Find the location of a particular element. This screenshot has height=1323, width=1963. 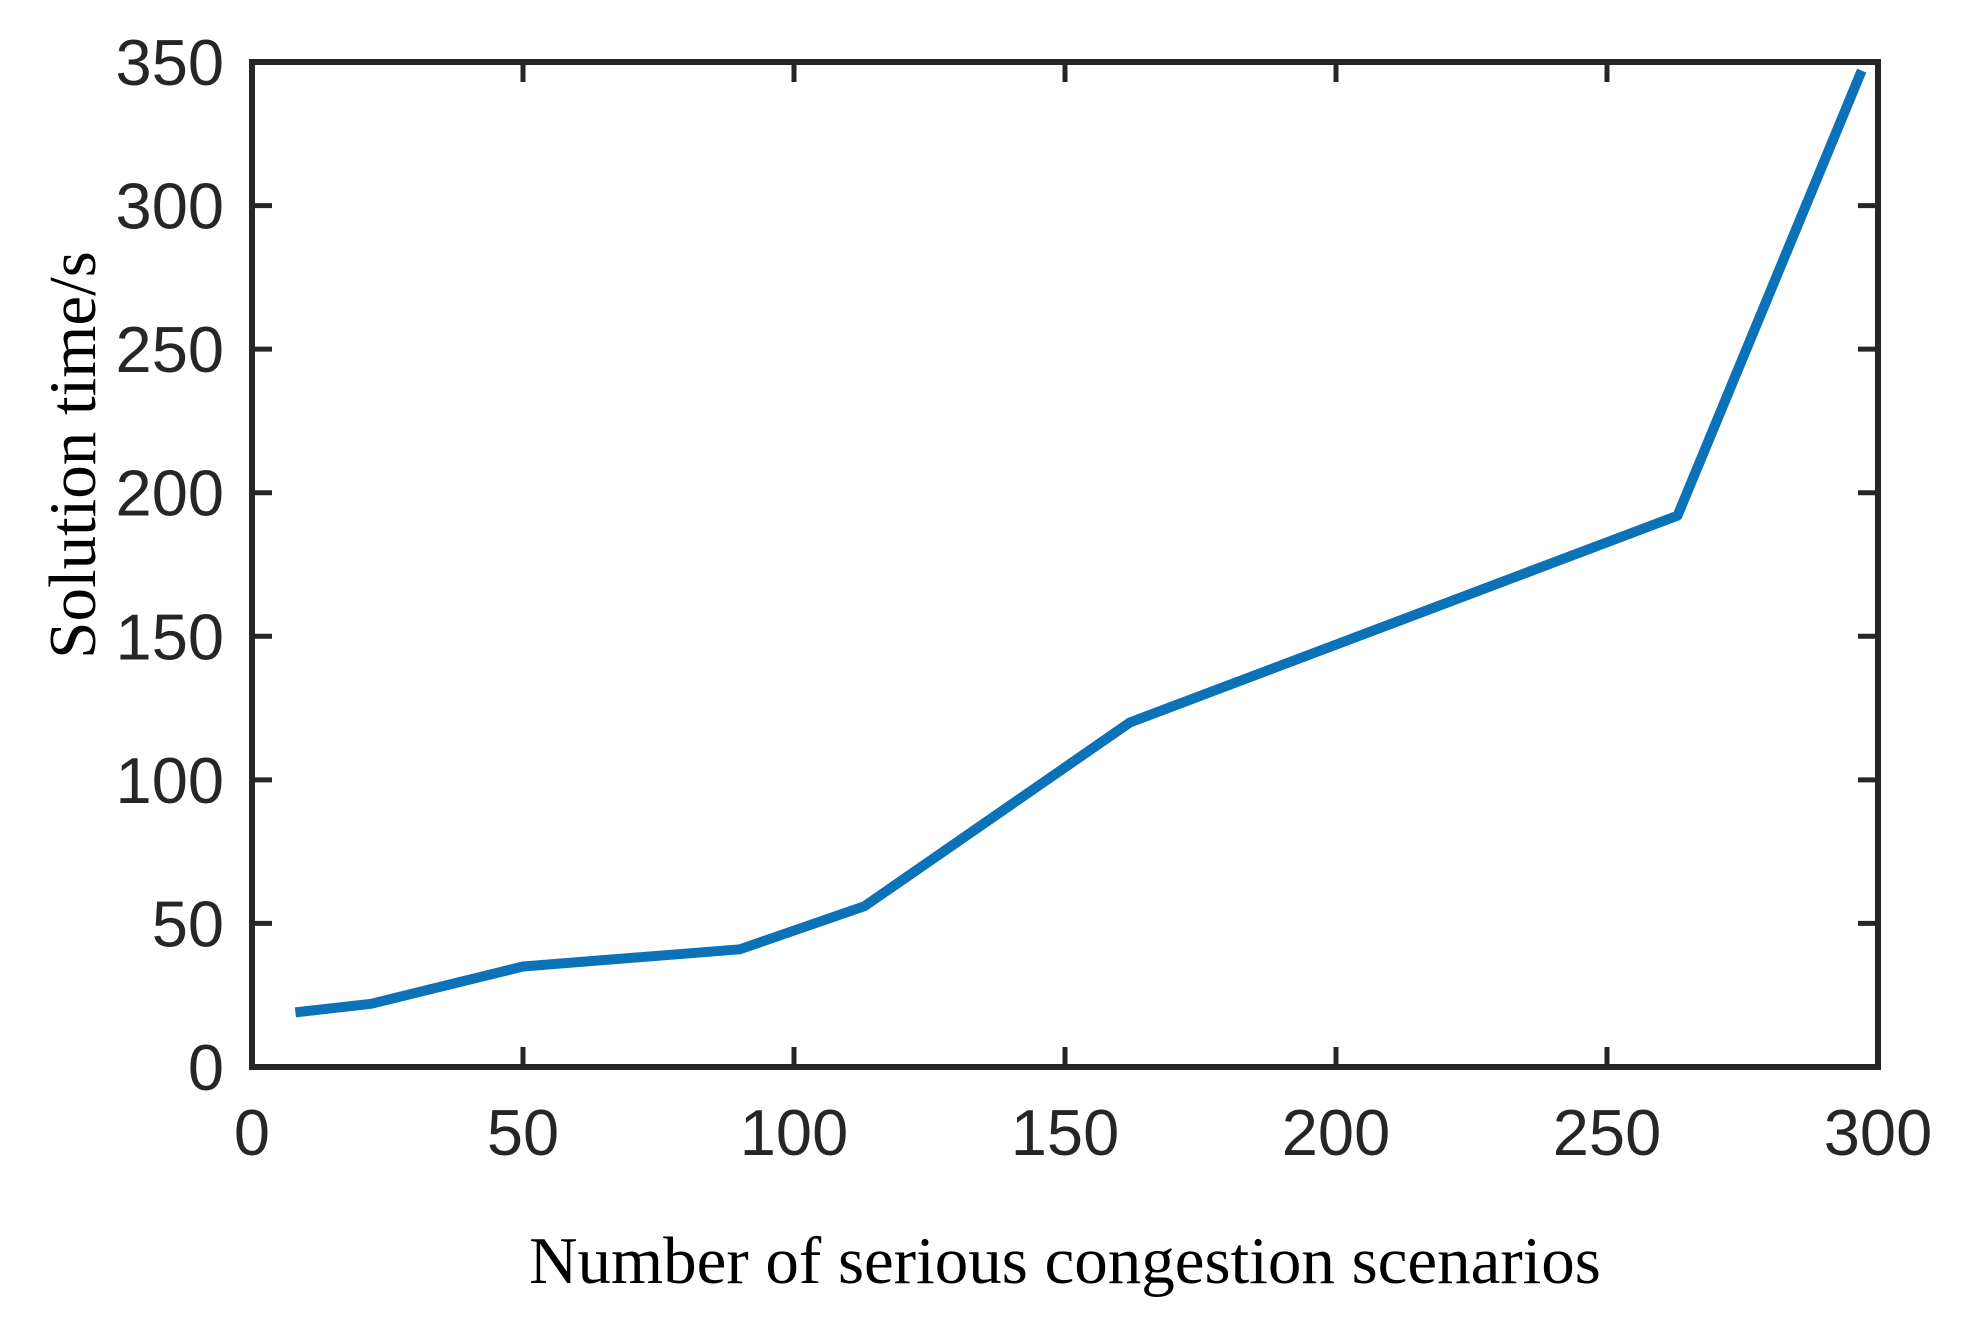

x-tick-label: 250 is located at coordinates (1607, 1132).